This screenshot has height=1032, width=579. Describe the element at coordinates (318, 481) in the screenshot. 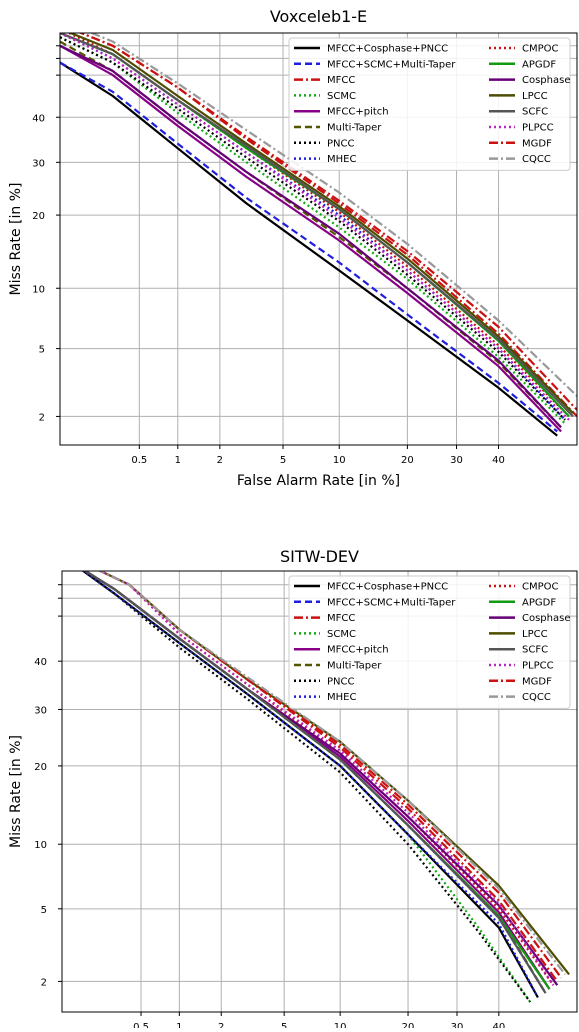

I see `x-axis-label: False Alarm Rate [in %]` at that location.